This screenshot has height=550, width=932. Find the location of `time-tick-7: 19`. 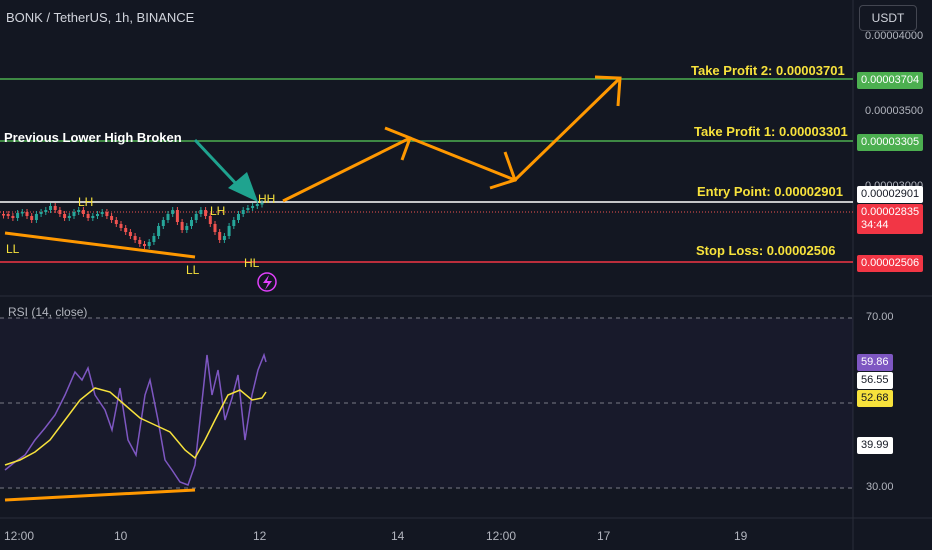

time-tick-7: 19 is located at coordinates (741, 536).